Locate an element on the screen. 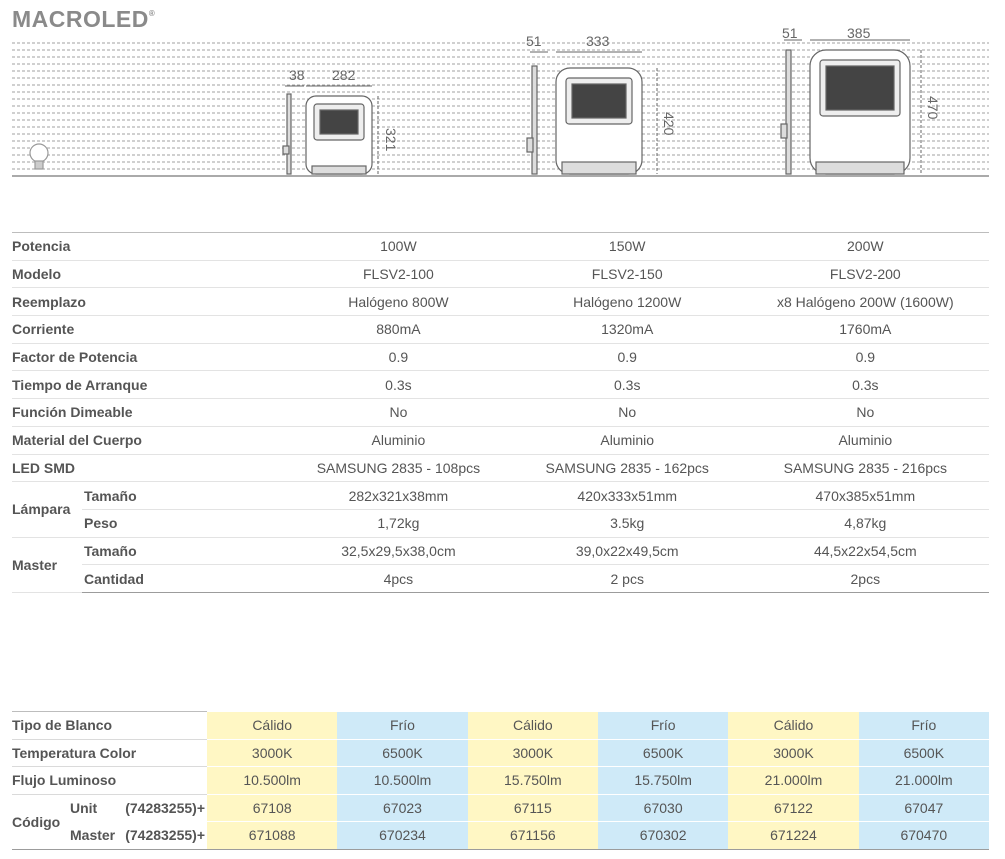  table-cell: 670302 is located at coordinates (663, 835).